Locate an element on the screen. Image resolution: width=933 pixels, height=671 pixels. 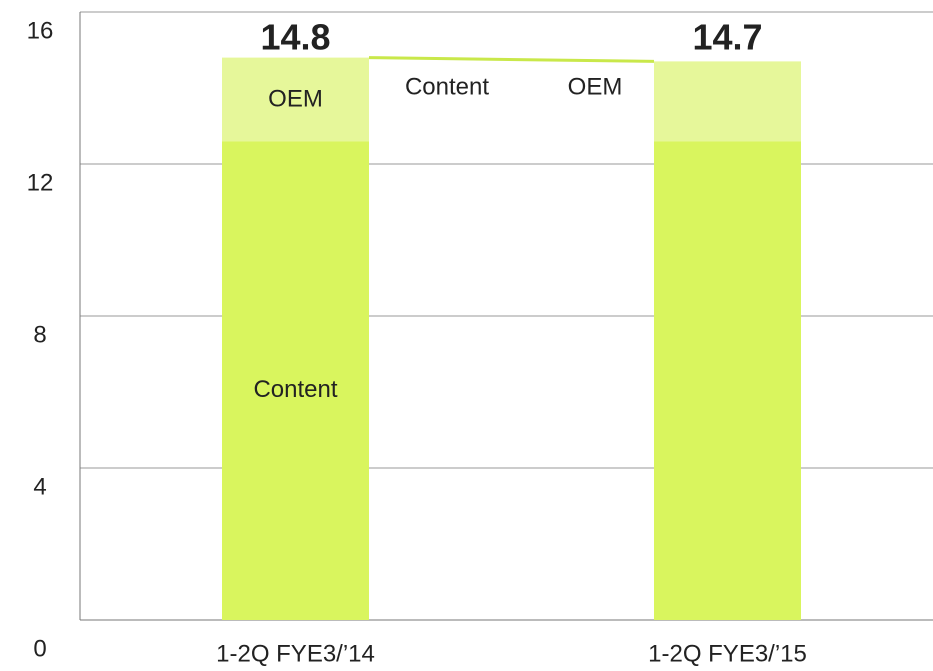
y-tick-label: 12 is located at coordinates (40, 182).